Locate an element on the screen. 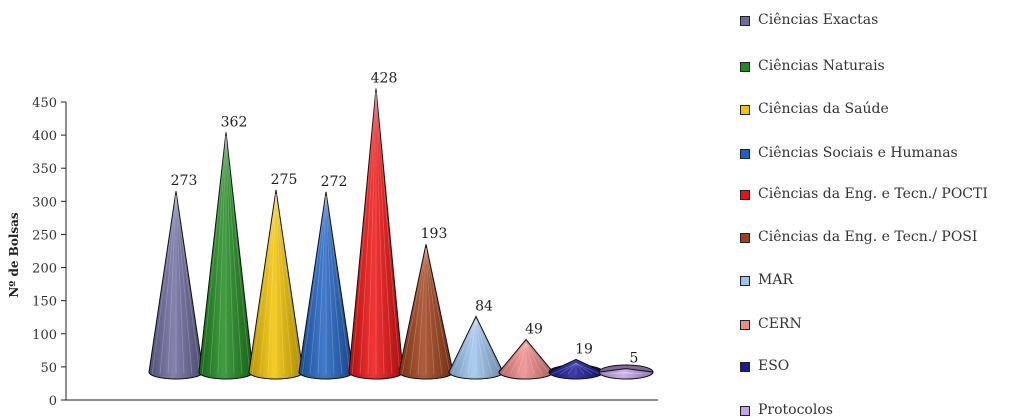  data-label-7: 84 is located at coordinates (484, 306).